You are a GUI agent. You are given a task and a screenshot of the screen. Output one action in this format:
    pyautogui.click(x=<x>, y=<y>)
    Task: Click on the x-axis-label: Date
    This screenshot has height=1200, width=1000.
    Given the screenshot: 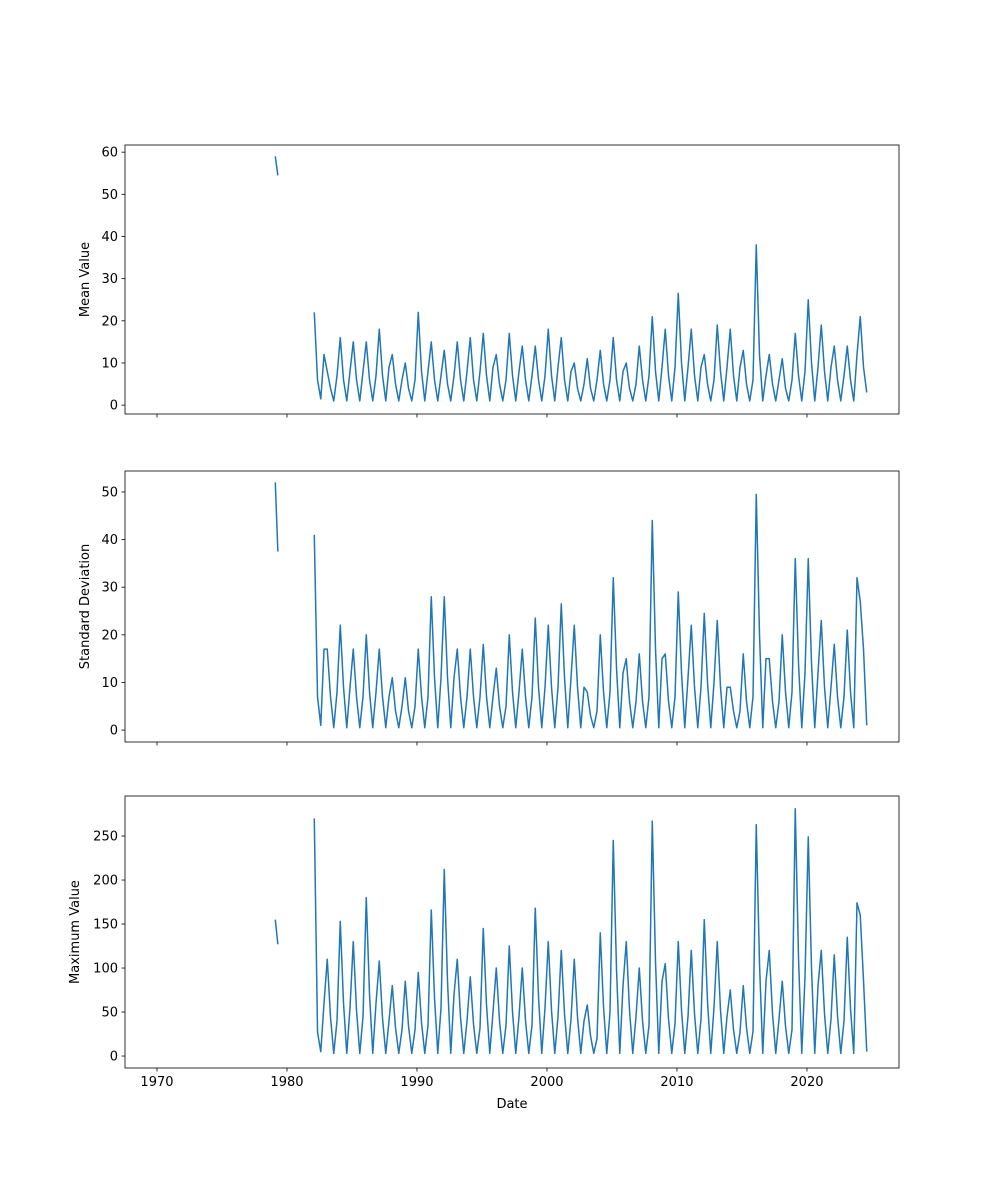 What is the action you would take?
    pyautogui.click(x=511, y=1104)
    